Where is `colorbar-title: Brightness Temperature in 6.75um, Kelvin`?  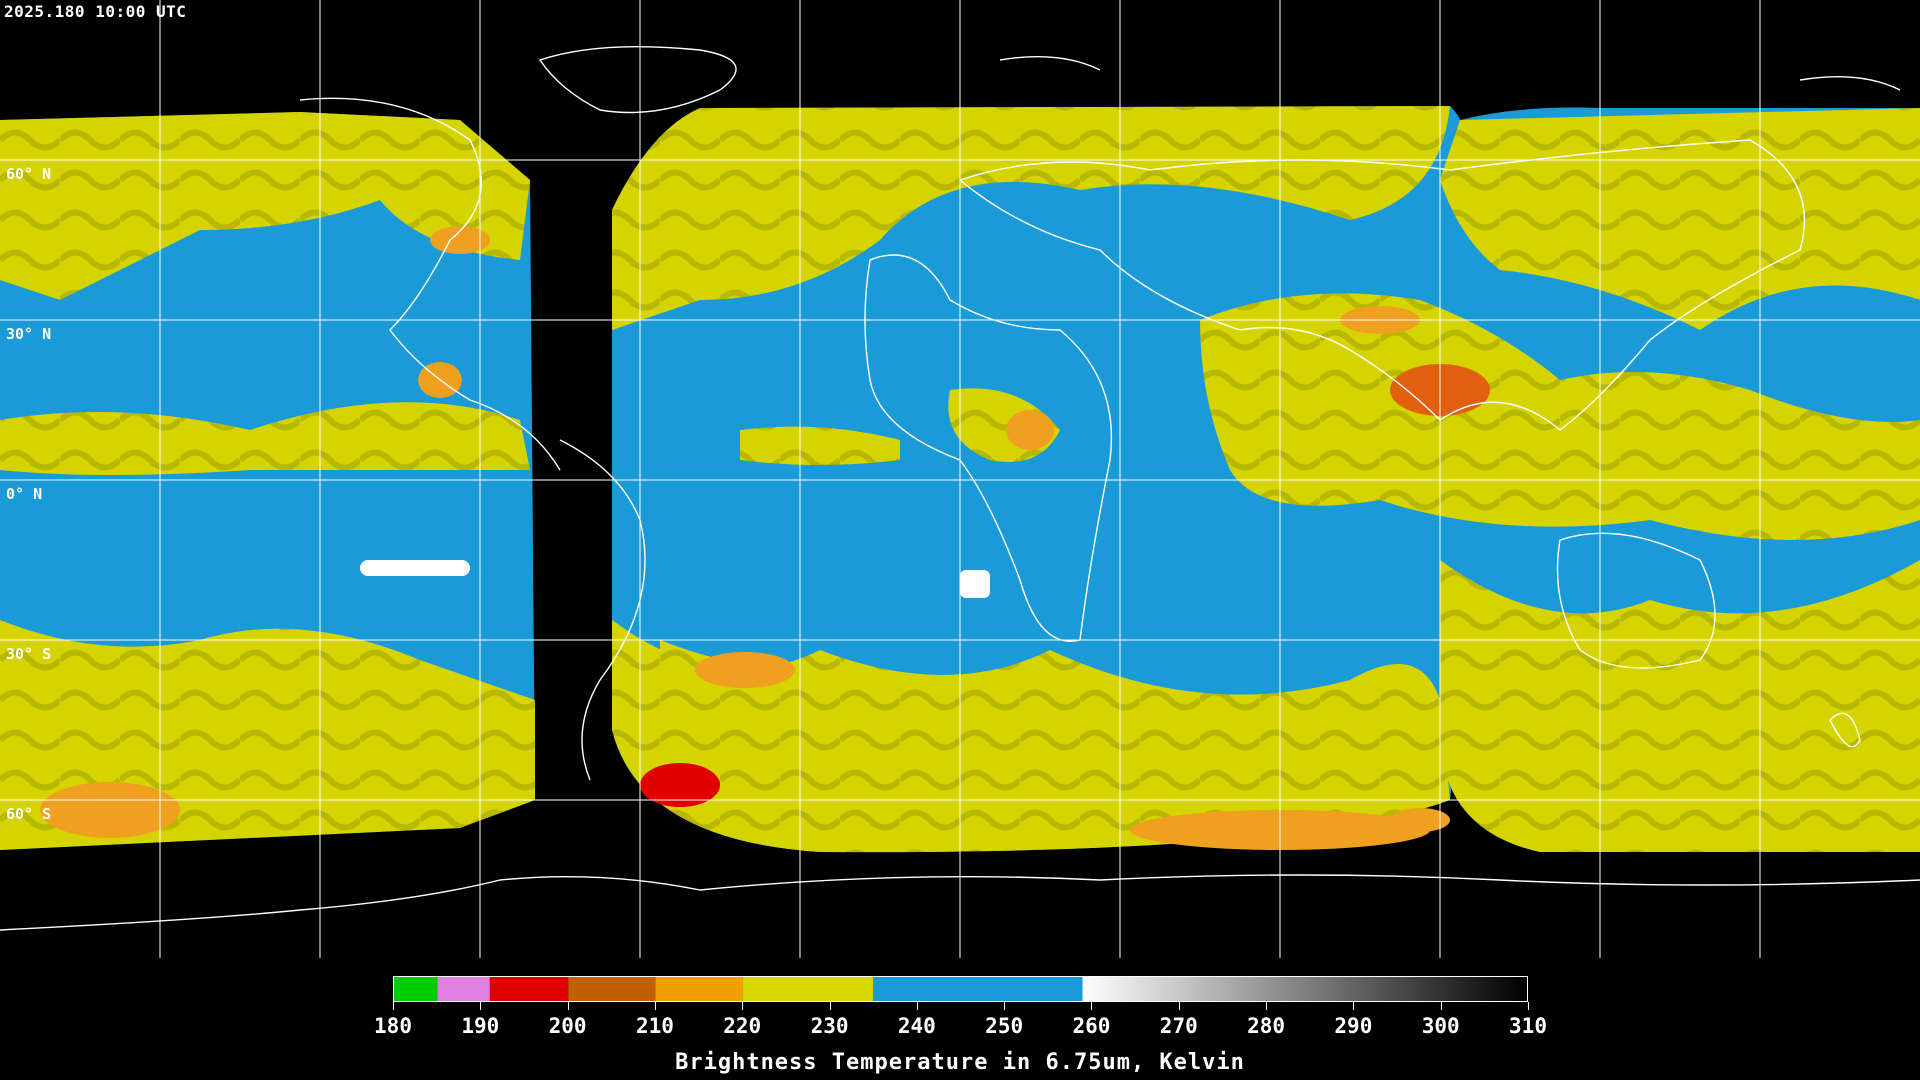 colorbar-title: Brightness Temperature in 6.75um, Kelvin is located at coordinates (960, 1062).